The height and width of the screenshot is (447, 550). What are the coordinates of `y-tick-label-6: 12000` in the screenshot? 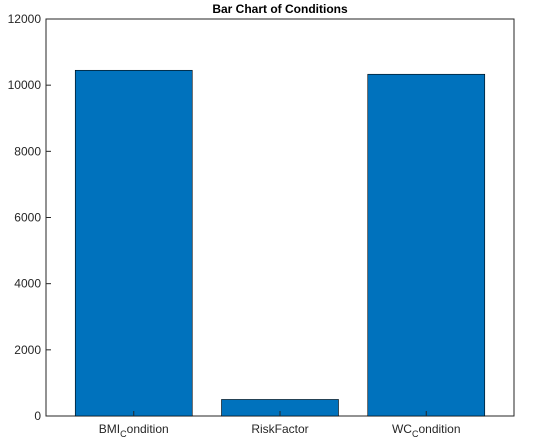 It's located at (25, 19).